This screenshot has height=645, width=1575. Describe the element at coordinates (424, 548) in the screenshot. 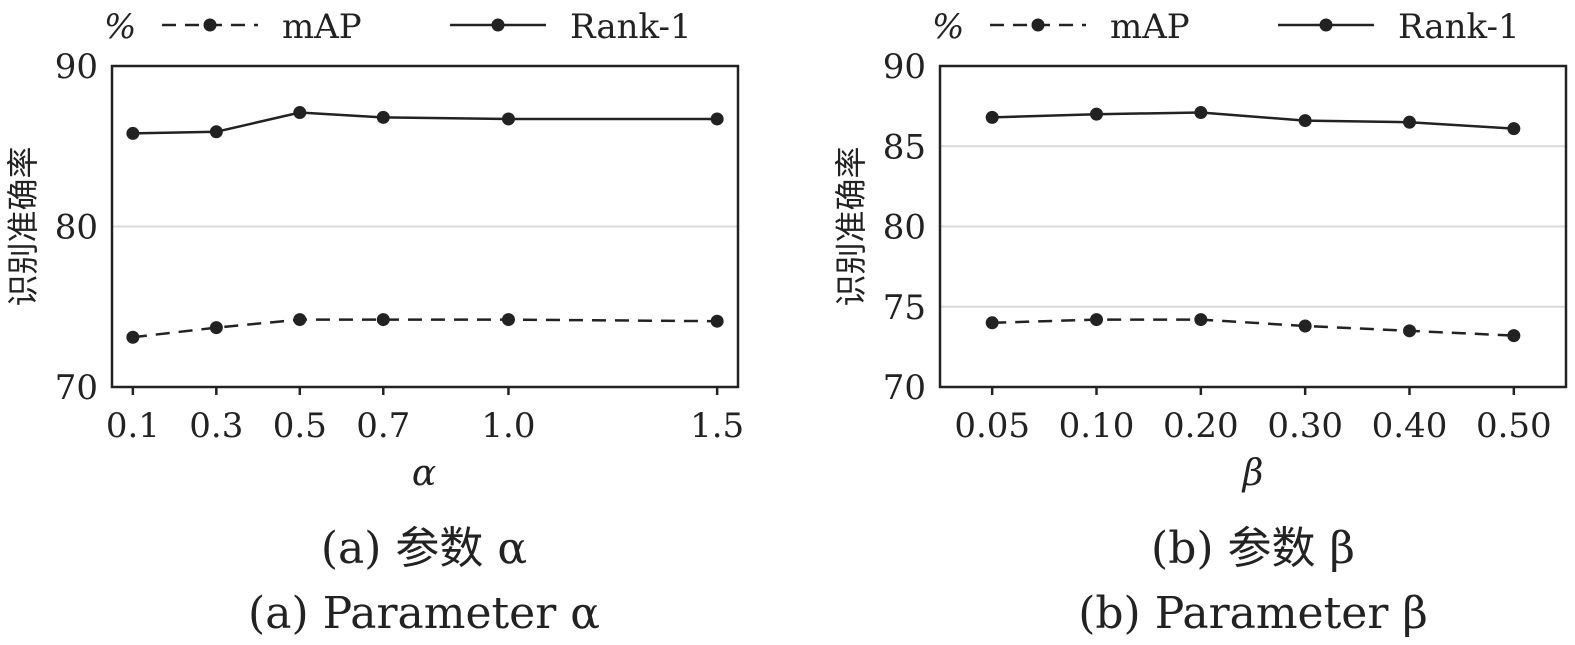

I see `caption-chinese: (a) 参数 α` at that location.